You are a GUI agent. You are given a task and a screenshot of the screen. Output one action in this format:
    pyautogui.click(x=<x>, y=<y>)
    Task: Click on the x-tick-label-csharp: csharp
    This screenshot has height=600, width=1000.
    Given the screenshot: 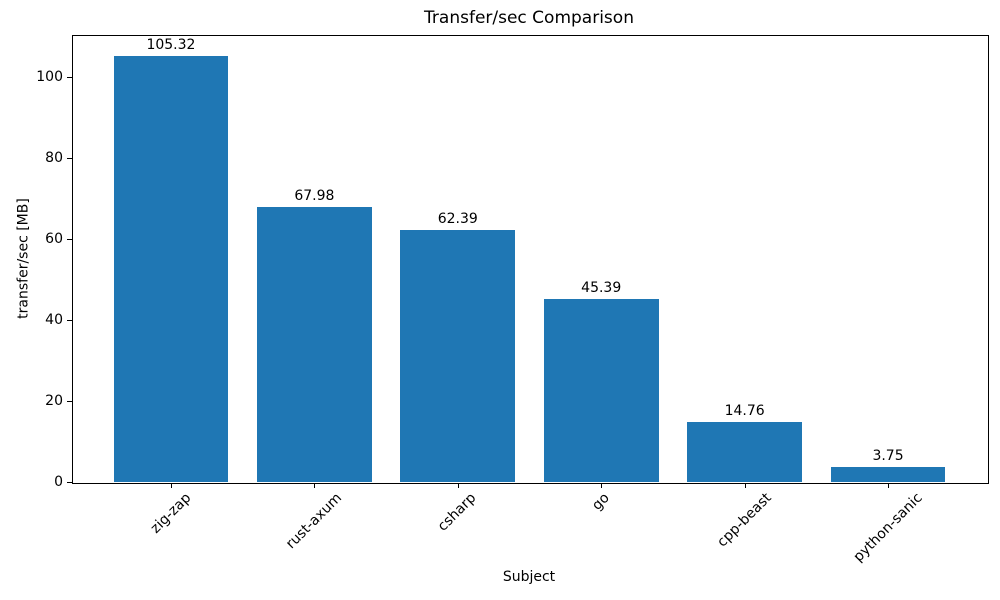 What is the action you would take?
    pyautogui.click(x=457, y=512)
    